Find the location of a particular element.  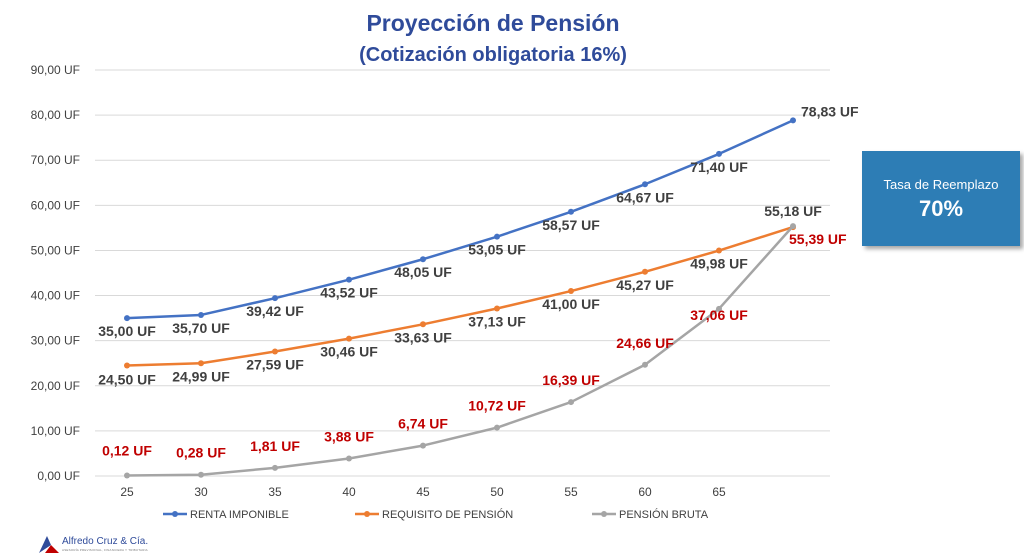

x-tick-label: 35 is located at coordinates (275, 492).